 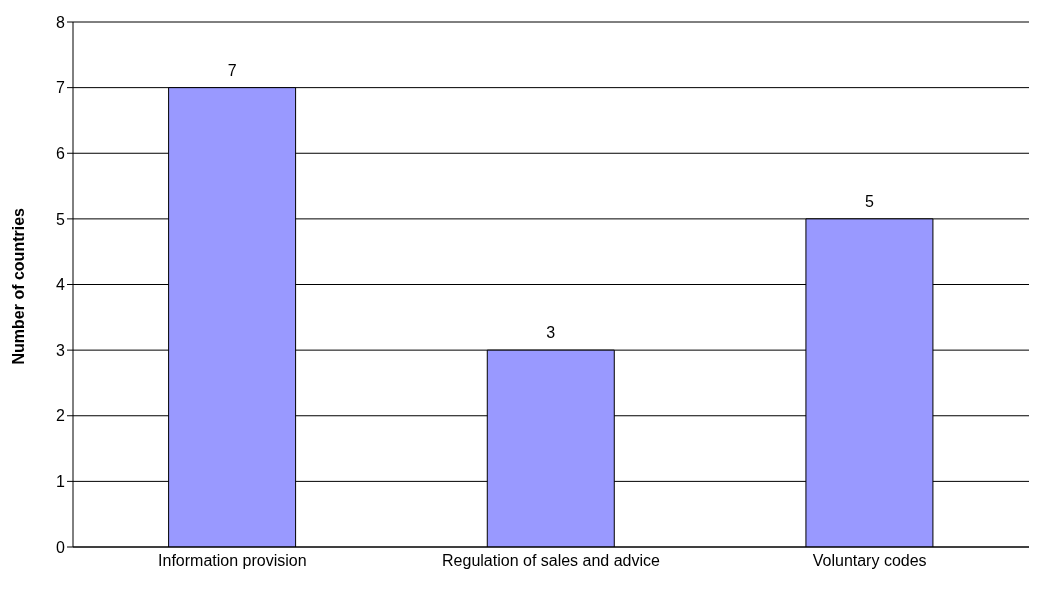 I want to click on y-tick-label: 4, so click(x=61, y=285).